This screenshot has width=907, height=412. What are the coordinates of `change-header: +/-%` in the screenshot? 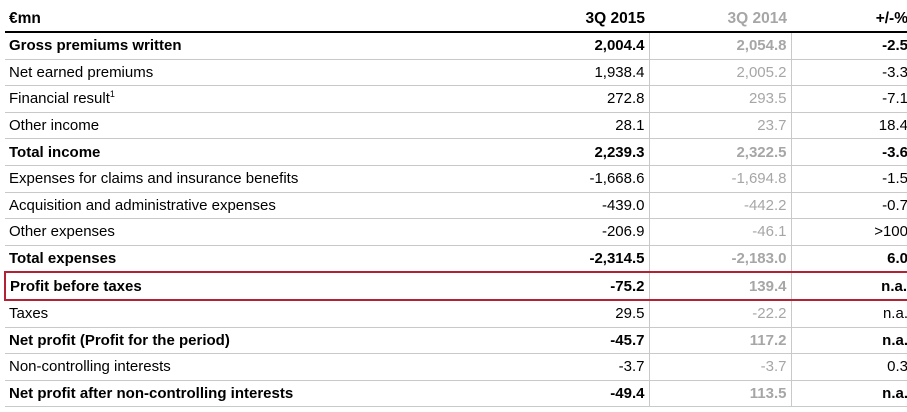 It's located at (849, 19).